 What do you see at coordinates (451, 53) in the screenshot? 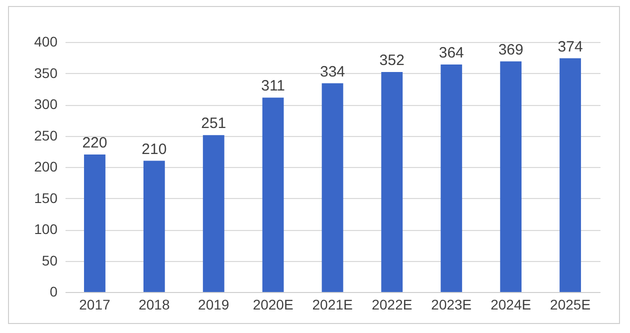
I see `data-label: 364` at bounding box center [451, 53].